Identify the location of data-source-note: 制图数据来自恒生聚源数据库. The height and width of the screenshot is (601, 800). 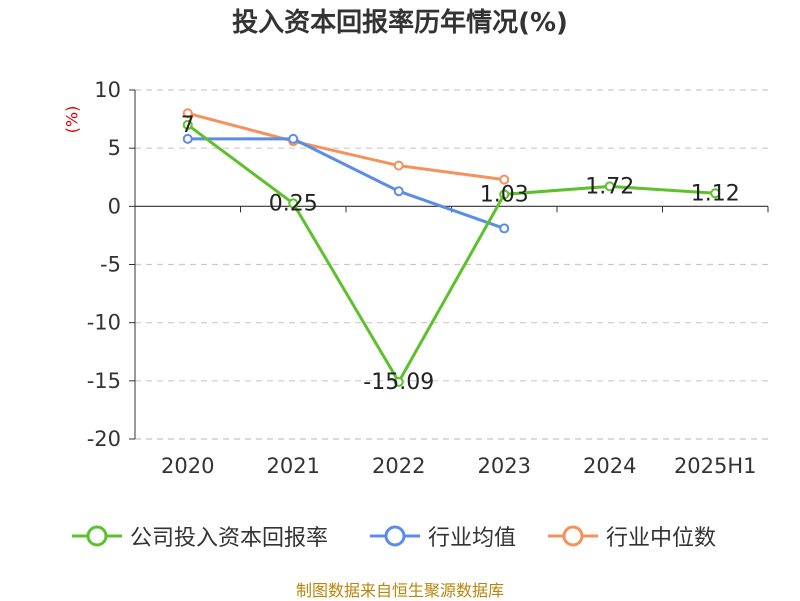
(399, 590).